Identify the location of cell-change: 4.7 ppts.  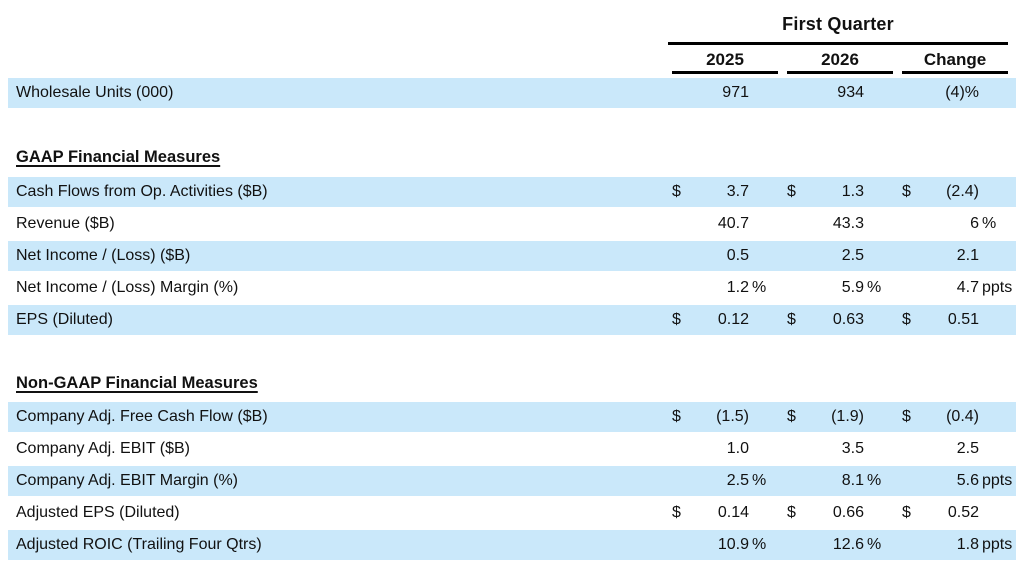
(957, 288).